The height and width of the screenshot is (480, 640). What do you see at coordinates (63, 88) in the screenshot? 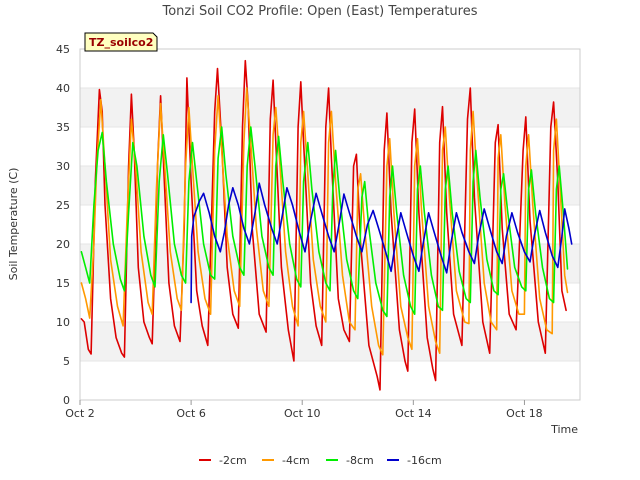
I see `y-tick-label: 40` at bounding box center [63, 88].